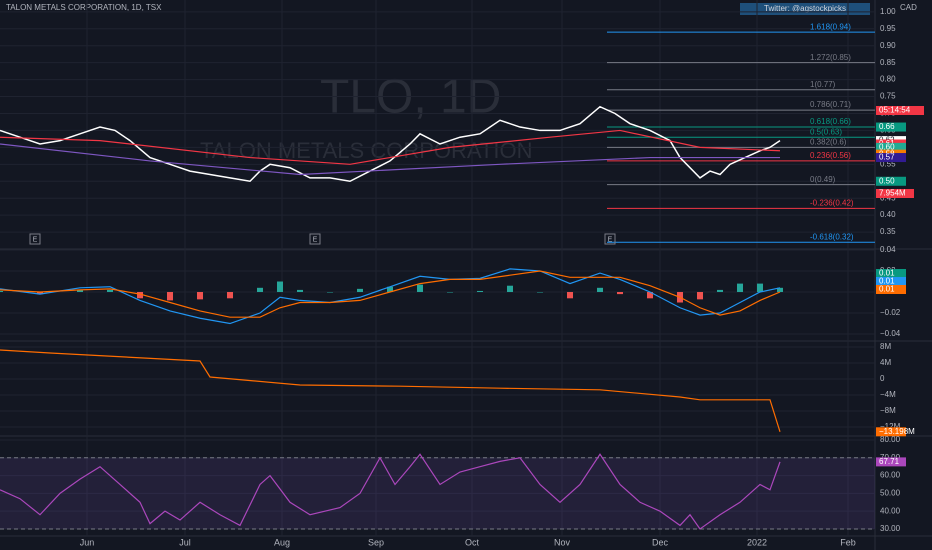 Image resolution: width=932 pixels, height=550 pixels. I want to click on y-tick-label: −4M, so click(888, 394).